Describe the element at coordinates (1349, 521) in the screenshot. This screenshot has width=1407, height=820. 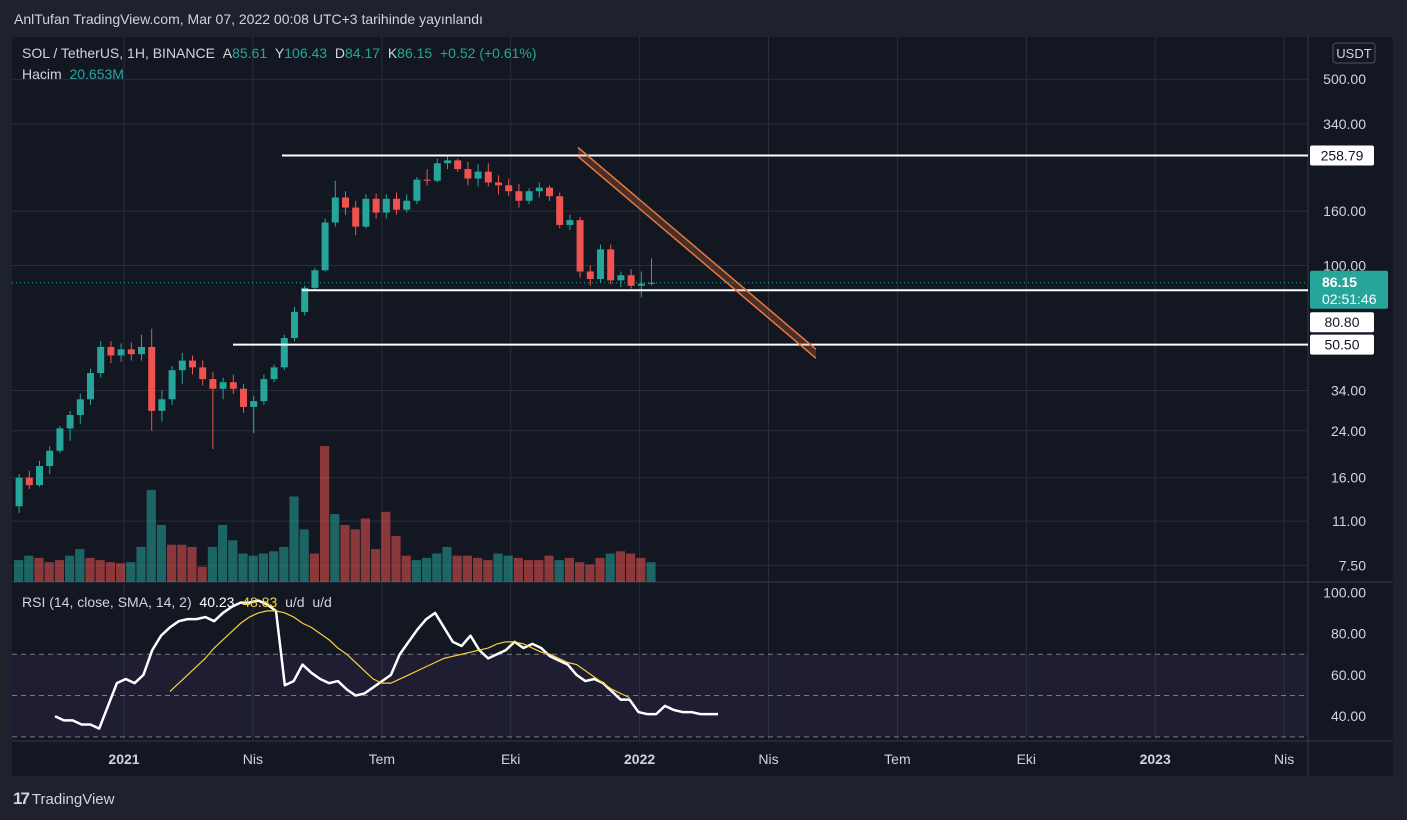
I see `y-tick-label: 11.00` at that location.